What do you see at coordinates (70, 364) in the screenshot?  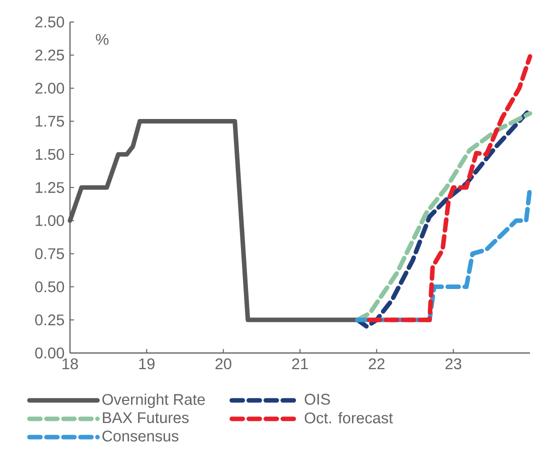 I see `x-tick-label: 18` at bounding box center [70, 364].